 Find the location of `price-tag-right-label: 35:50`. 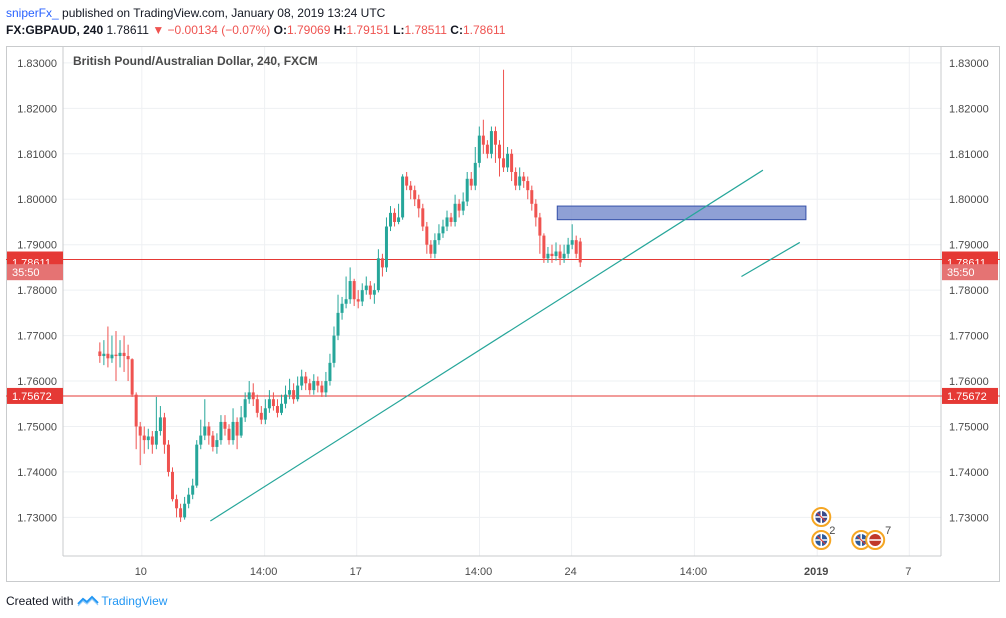

price-tag-right-label: 35:50 is located at coordinates (961, 273).